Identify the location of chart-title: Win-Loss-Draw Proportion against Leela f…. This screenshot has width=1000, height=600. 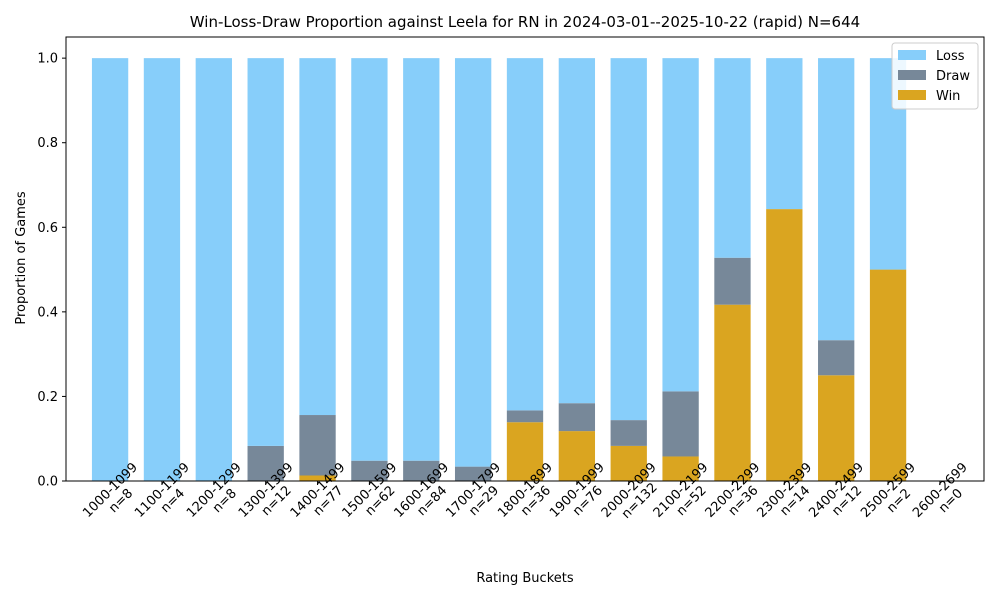
(525, 22).